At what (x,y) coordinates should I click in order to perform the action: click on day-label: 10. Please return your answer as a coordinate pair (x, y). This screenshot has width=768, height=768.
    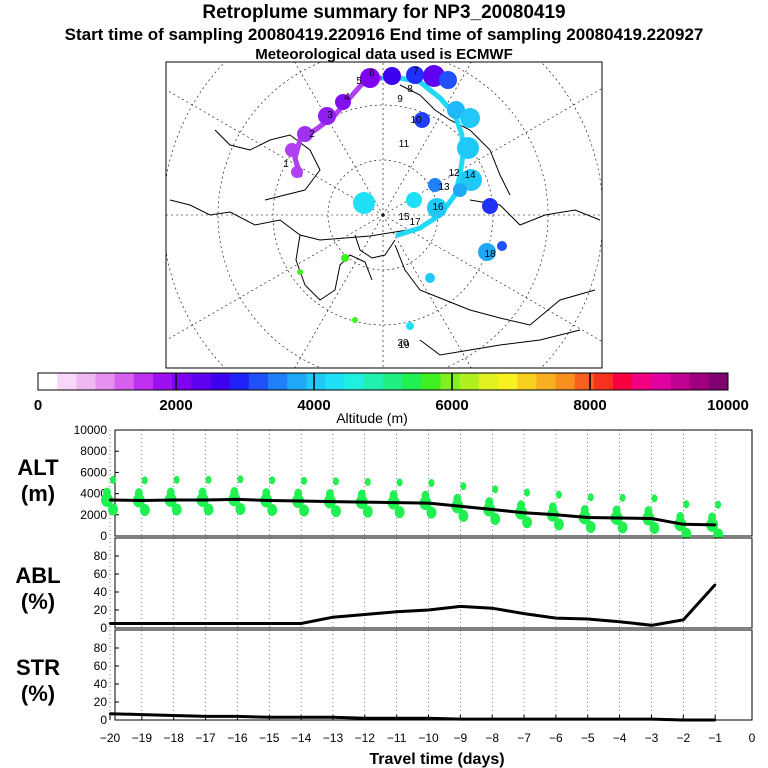
    Looking at the image, I should click on (416, 120).